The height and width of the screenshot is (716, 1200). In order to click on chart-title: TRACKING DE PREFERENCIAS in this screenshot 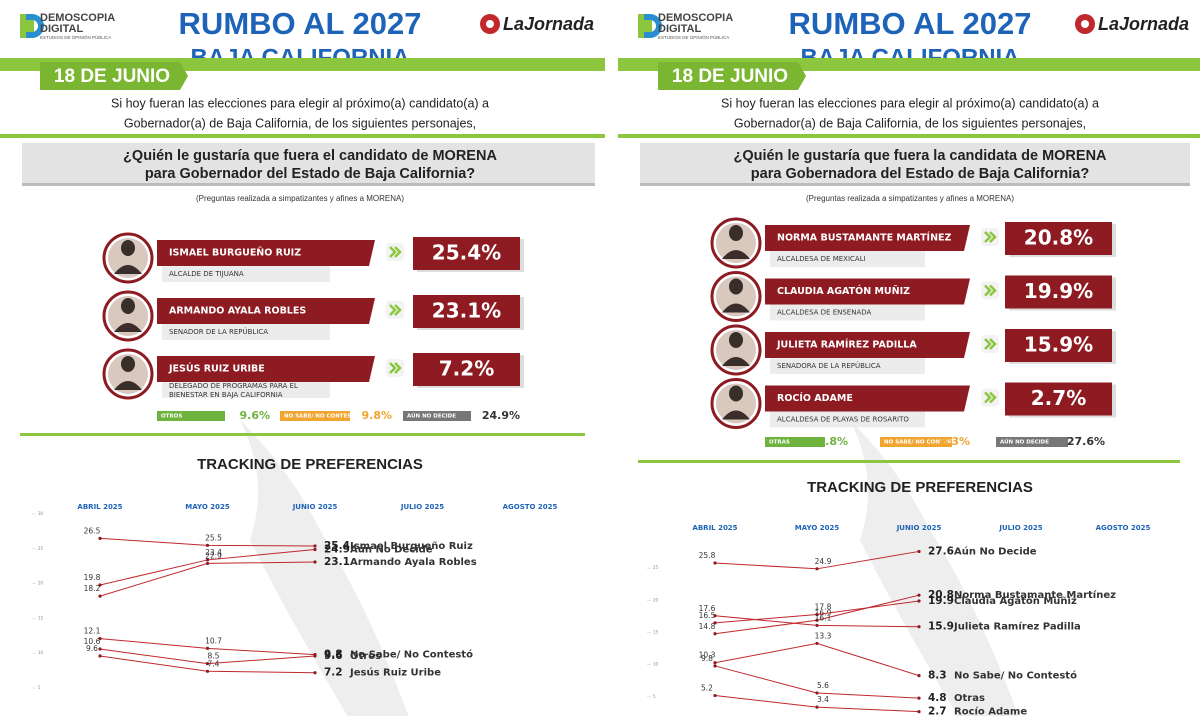, I will do `click(920, 487)`.